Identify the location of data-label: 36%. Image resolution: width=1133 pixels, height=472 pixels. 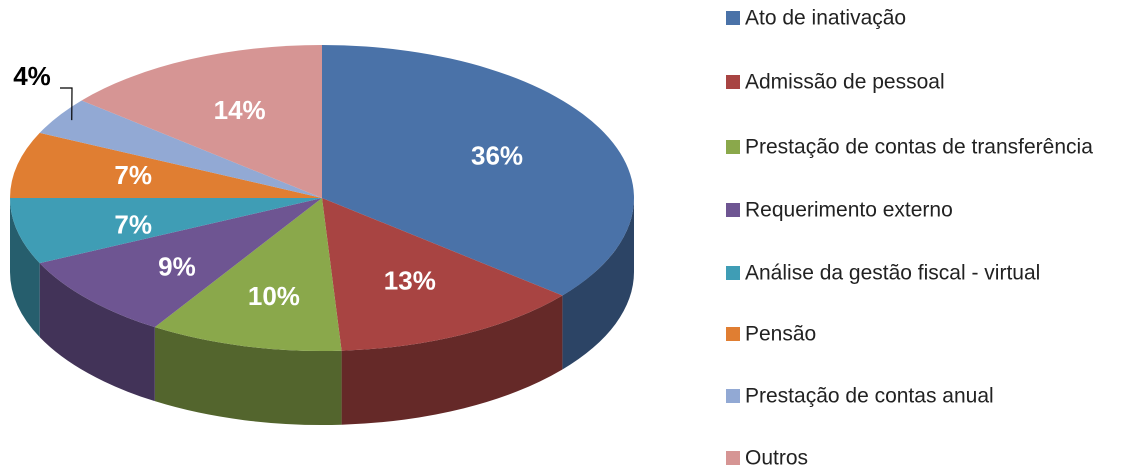
(497, 155).